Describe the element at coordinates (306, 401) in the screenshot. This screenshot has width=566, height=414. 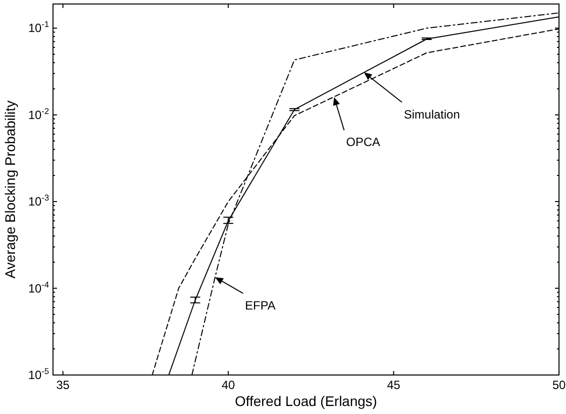
I see `x-axis-title: Offered Load (Erlangs)` at that location.